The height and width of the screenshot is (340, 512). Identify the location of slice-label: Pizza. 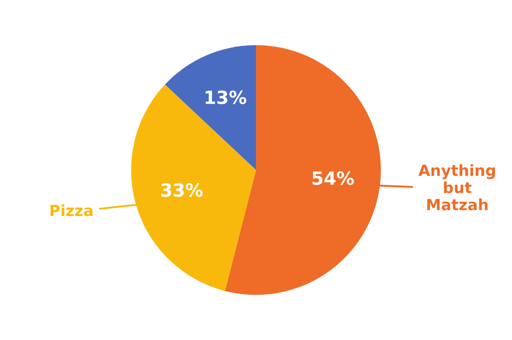
(71, 210).